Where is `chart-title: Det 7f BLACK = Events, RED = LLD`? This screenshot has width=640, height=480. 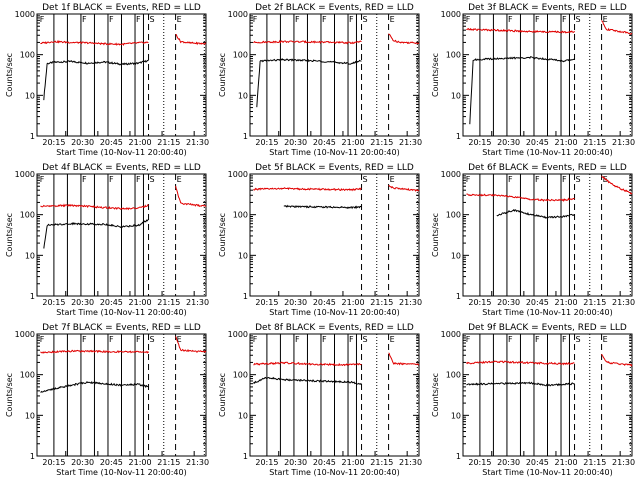 chart-title: Det 7f BLACK = Events, RED = LLD is located at coordinates (121, 328).